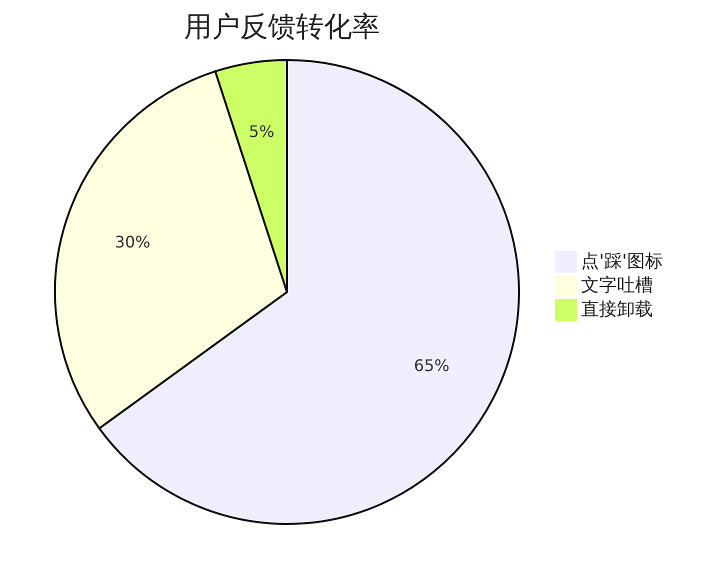 This screenshot has width=713, height=570. Describe the element at coordinates (622, 261) in the screenshot. I see `legend-label: 点'踩'图标` at that location.